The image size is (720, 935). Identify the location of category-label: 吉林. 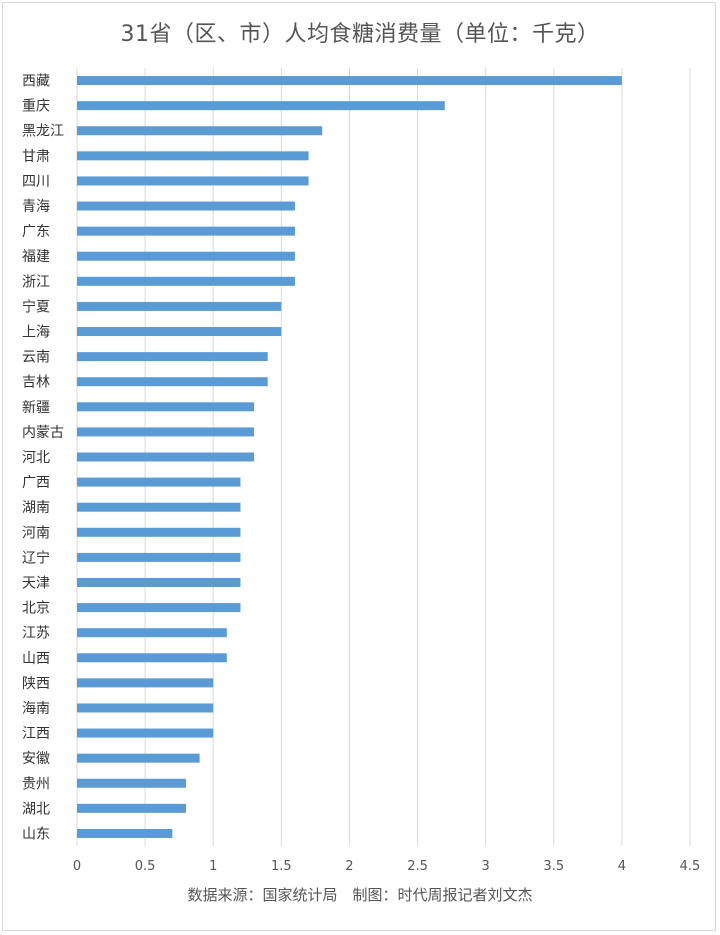
(36, 383).